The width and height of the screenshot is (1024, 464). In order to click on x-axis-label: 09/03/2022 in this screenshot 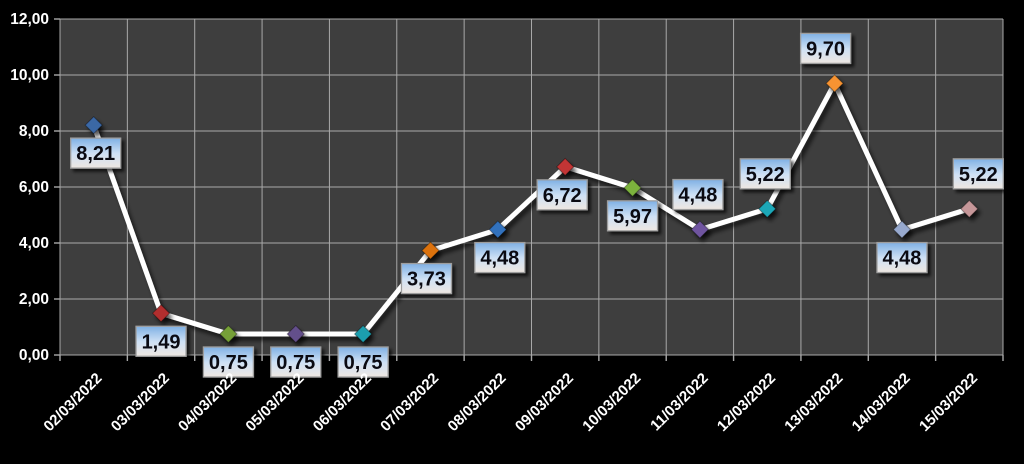, I will do `click(544, 402)`.